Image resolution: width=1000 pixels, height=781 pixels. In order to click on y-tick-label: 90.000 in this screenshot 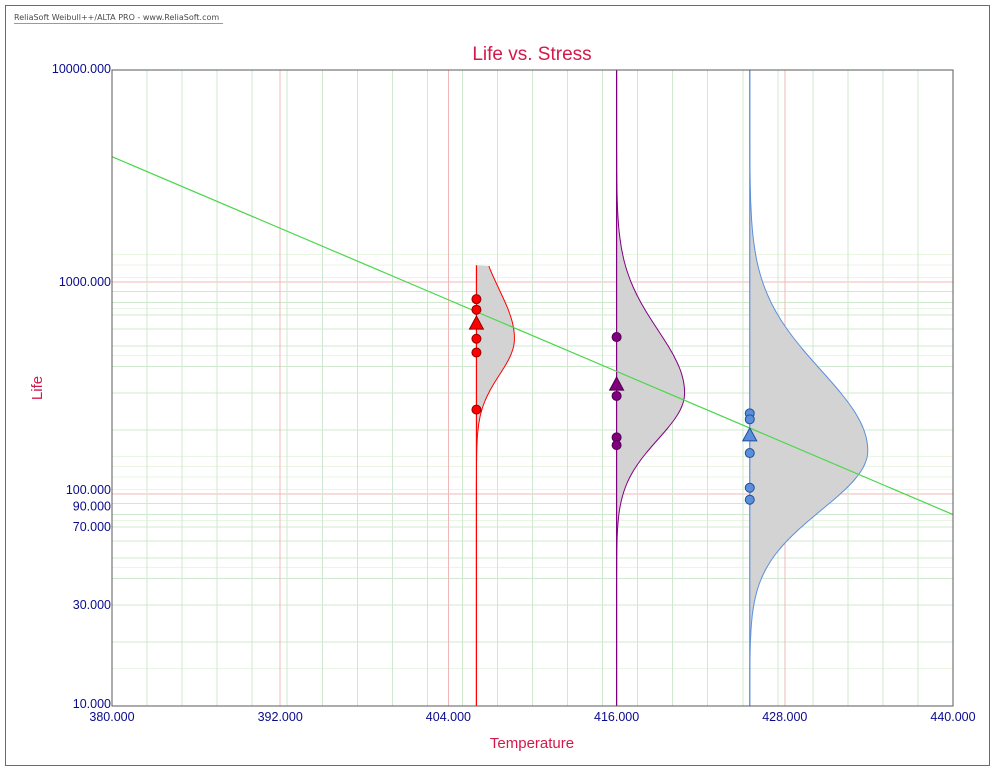, I will do `click(92, 507)`.